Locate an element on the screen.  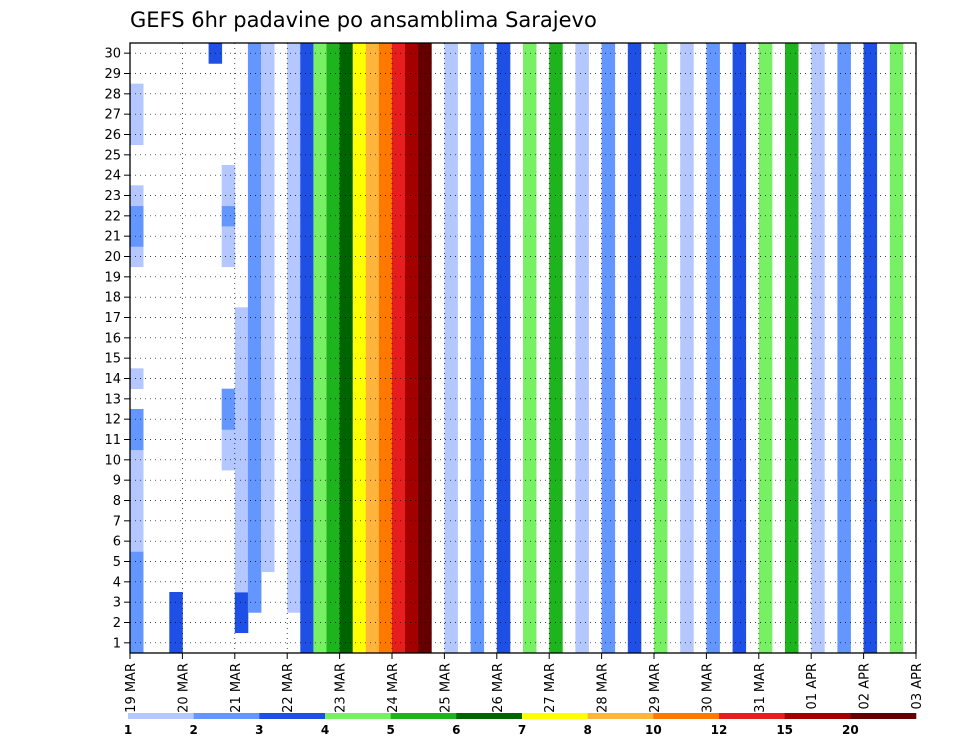
y-tick-label: 5 is located at coordinates (117, 562).